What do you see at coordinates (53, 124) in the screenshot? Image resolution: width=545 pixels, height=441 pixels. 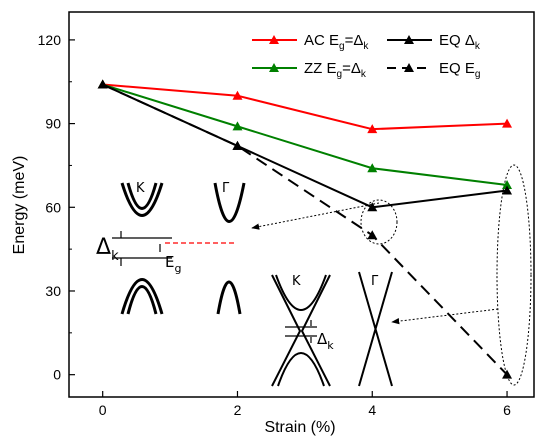 I see `y-tick-label-3: 90` at bounding box center [53, 124].